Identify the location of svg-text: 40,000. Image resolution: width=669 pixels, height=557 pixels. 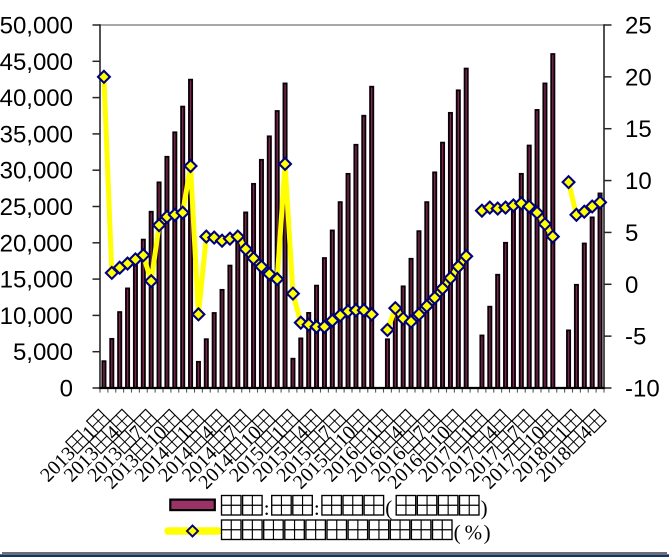
(36, 98).